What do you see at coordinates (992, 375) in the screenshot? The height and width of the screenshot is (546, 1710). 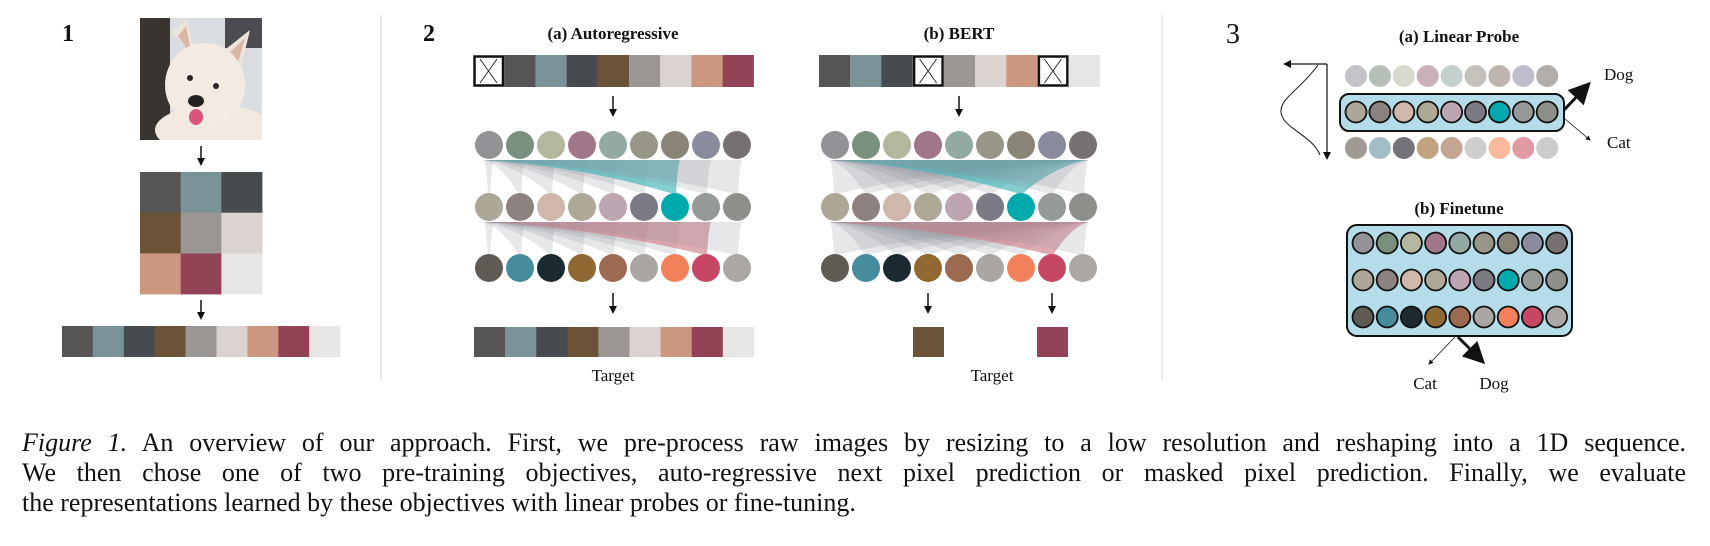 I see `bert-target-label: Target` at bounding box center [992, 375].